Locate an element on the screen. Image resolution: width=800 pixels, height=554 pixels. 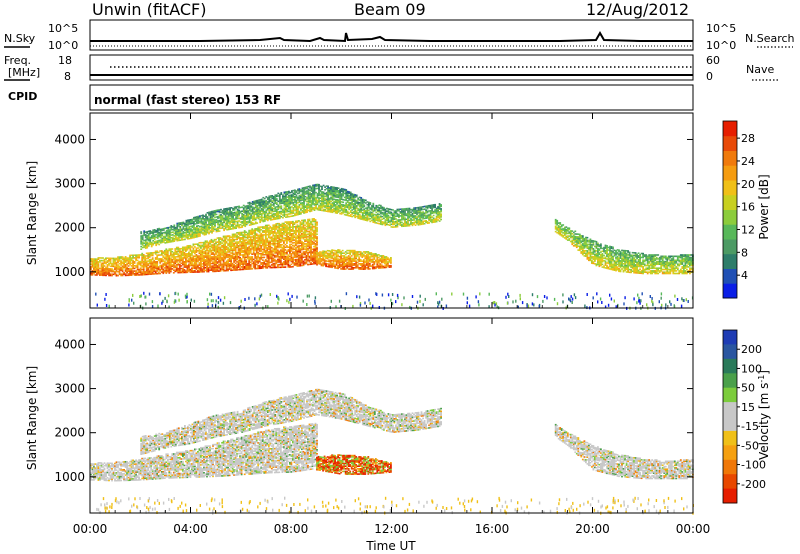
colorbar-tick-label: -200 is located at coordinates (753, 484).